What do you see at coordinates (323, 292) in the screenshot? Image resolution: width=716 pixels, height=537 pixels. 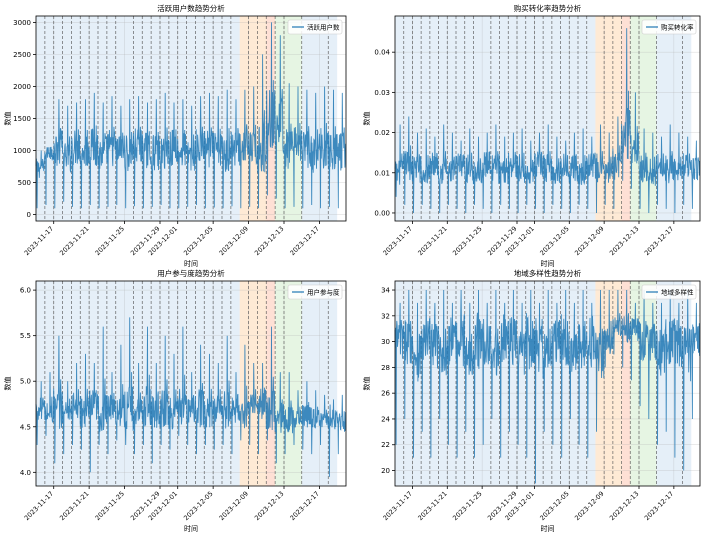 I see `legend-label: 用户参与度` at bounding box center [323, 292].